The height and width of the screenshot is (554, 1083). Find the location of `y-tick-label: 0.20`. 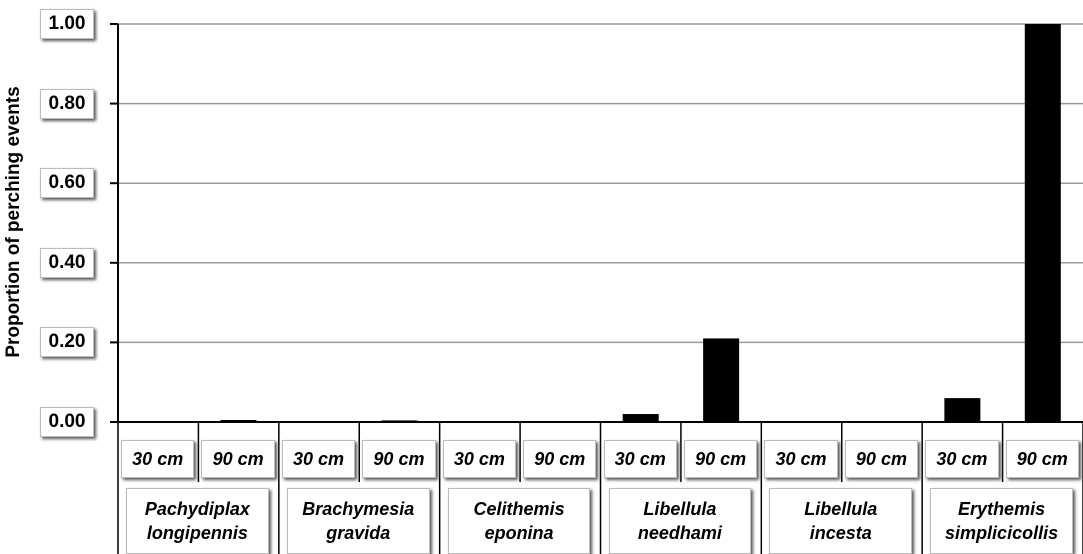

y-tick-label: 0.20 is located at coordinates (67, 342).